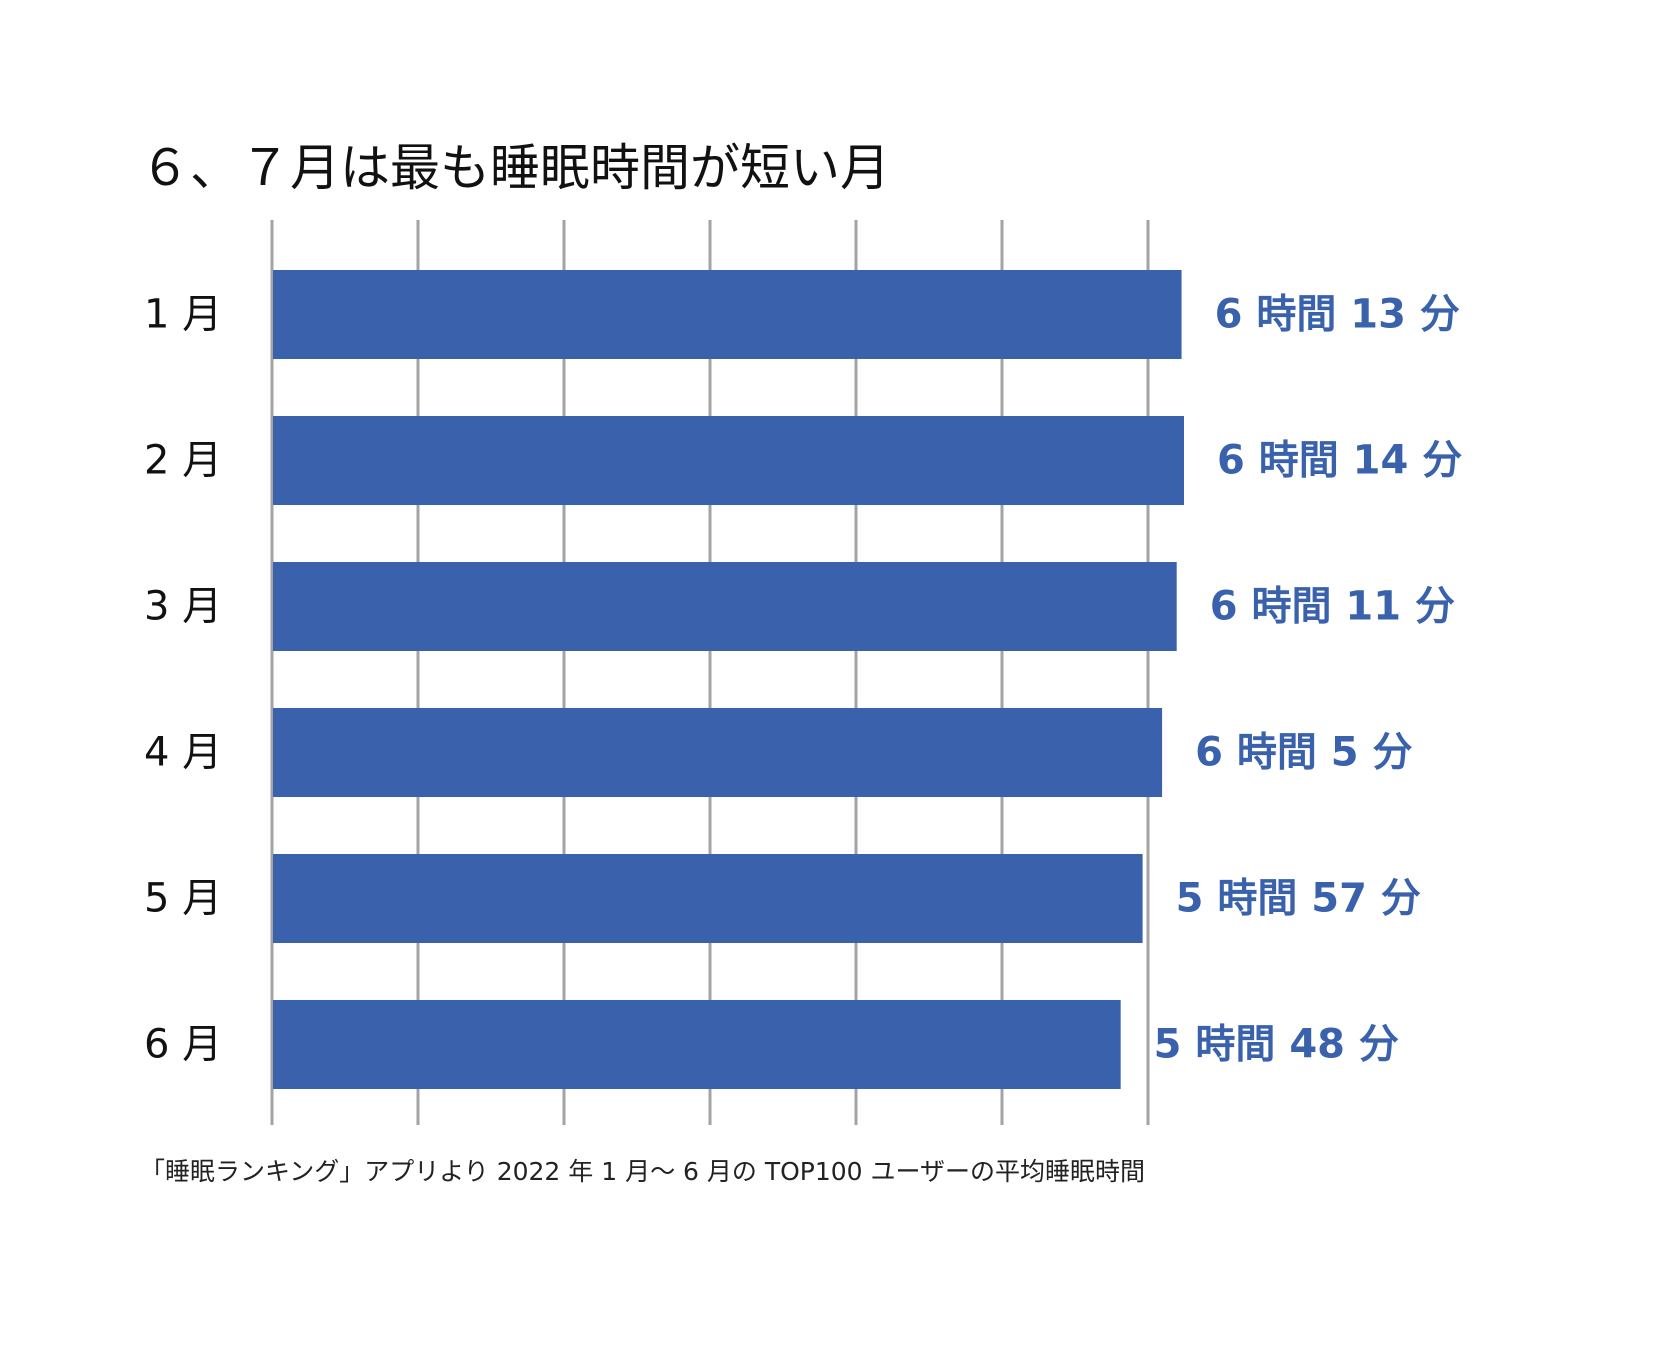 This screenshot has width=1672, height=1350. I want to click on category-label: 5 月, so click(183, 899).